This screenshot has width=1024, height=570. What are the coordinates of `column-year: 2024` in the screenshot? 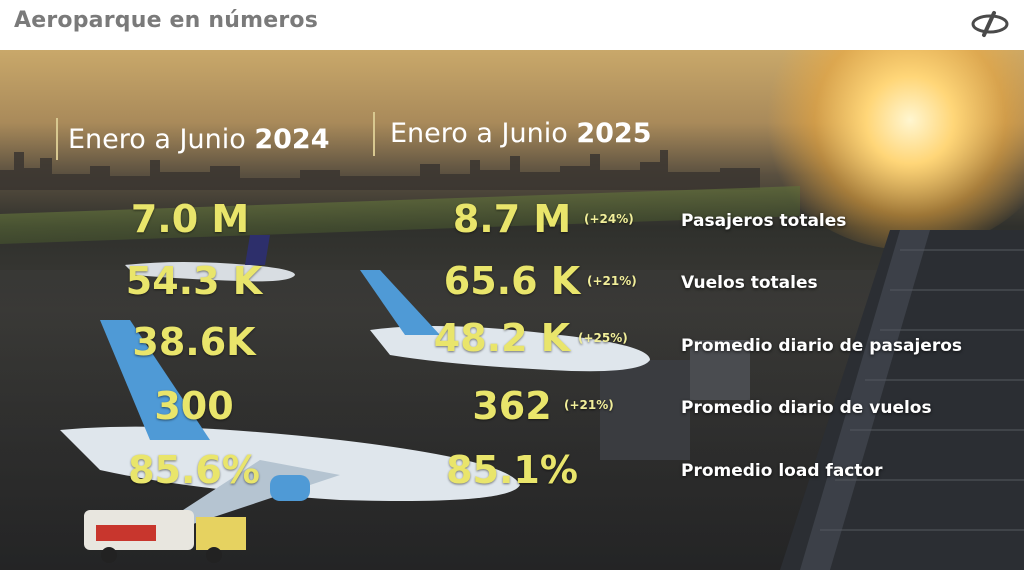 It's located at (292, 139).